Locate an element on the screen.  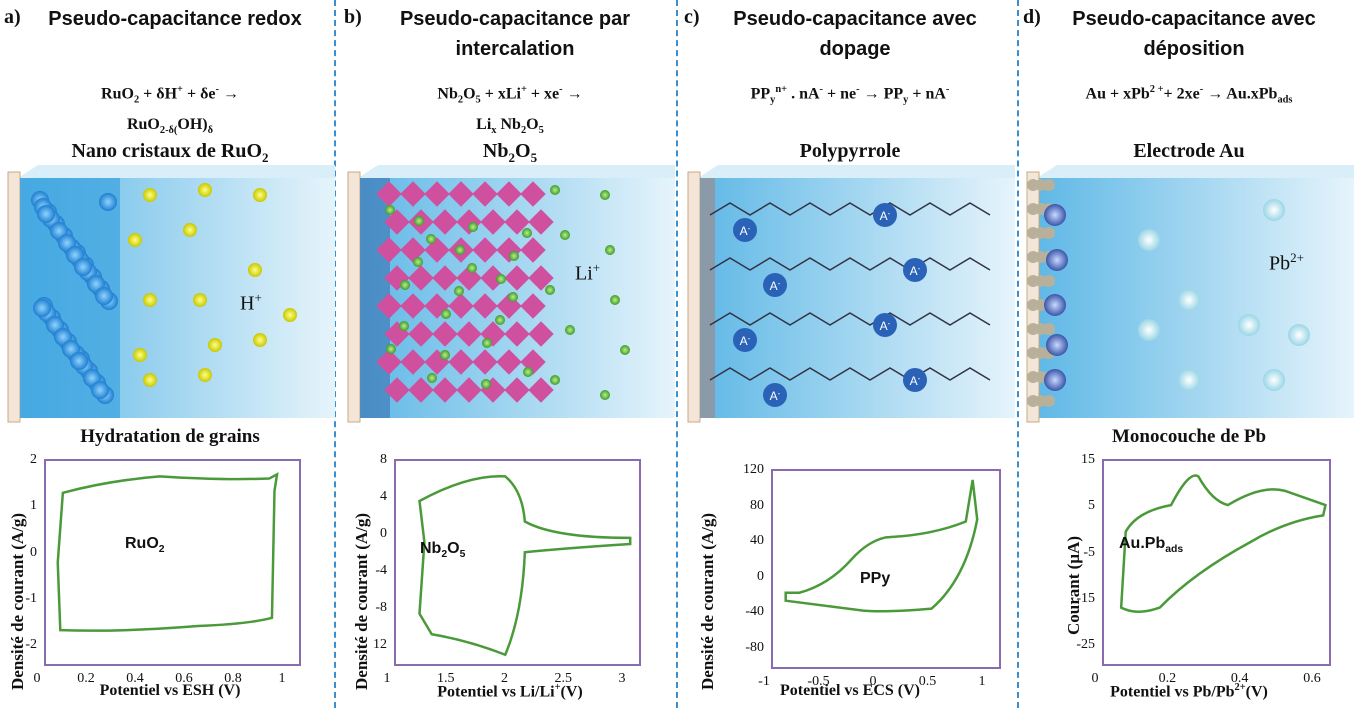
x-axis-label: Potentiel vs ESH (V) is located at coordinates (170, 690).